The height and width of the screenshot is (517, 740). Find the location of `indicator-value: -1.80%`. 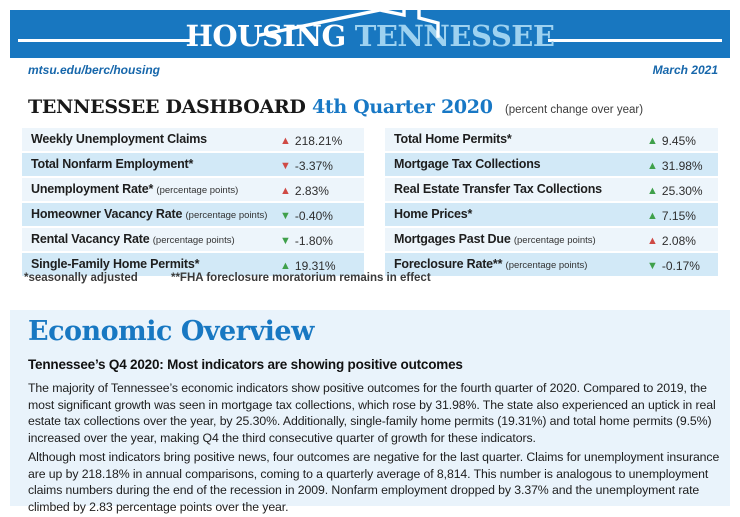

indicator-value: -1.80% is located at coordinates (313, 241).